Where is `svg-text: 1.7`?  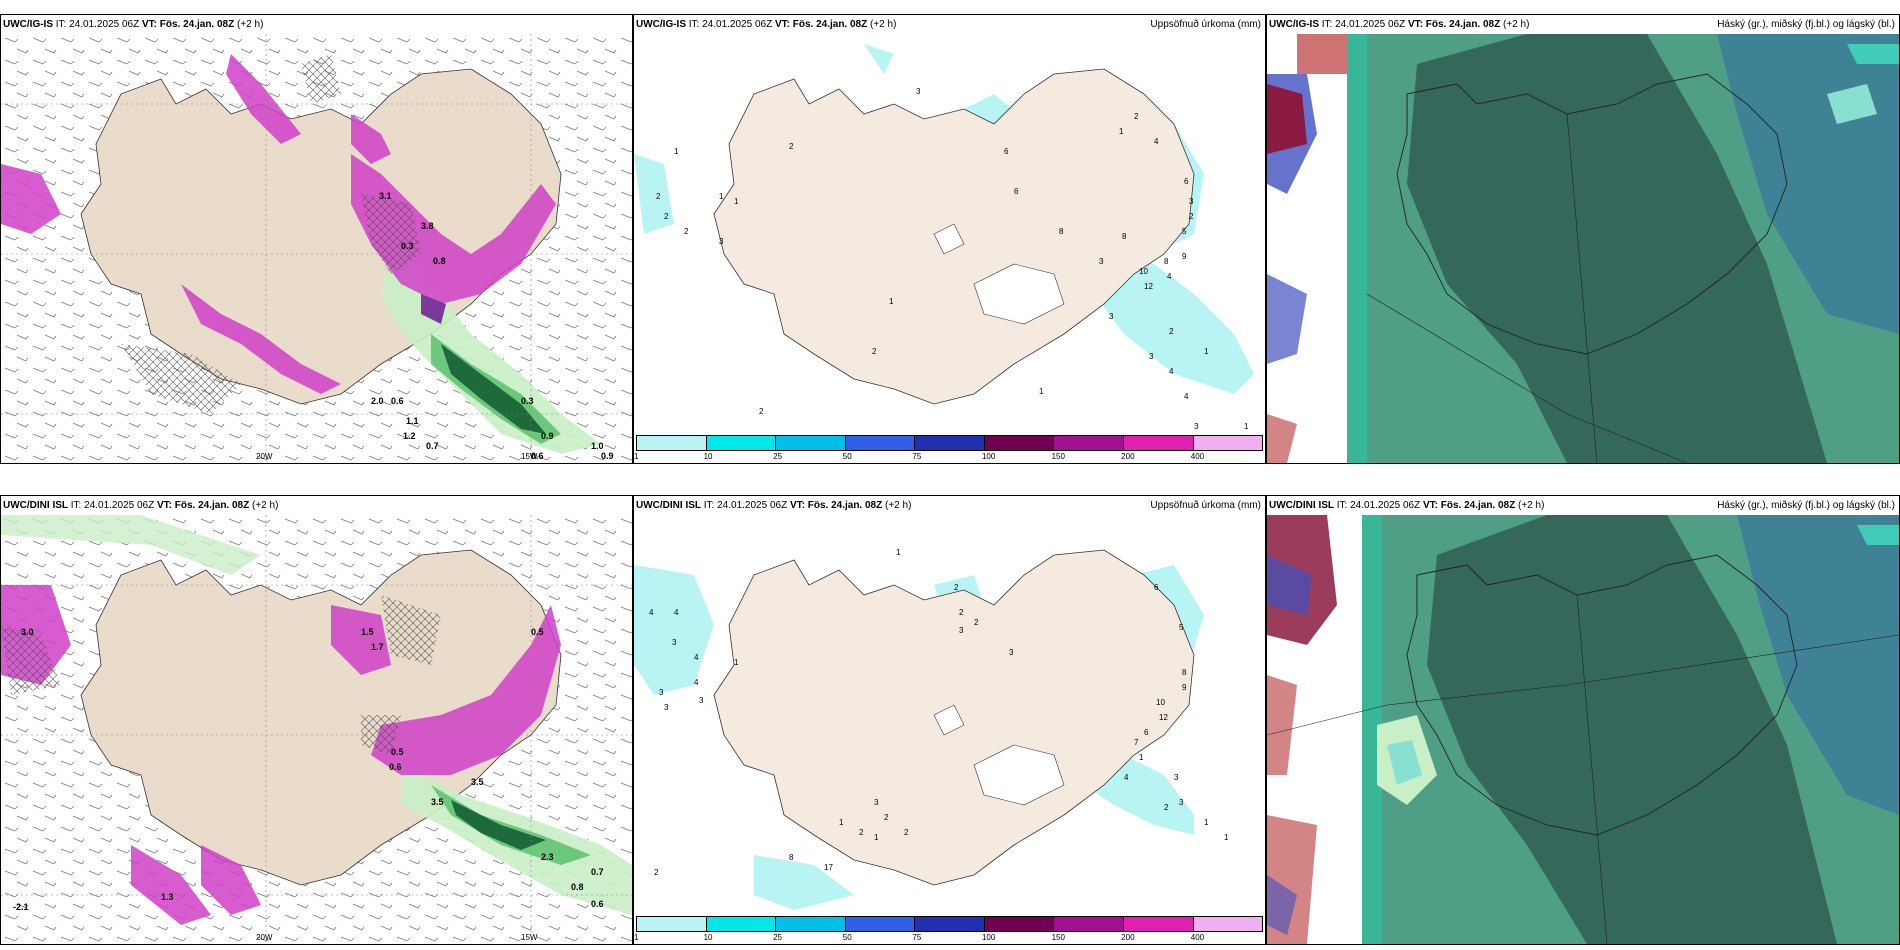
svg-text: 1.7 is located at coordinates (377, 647).